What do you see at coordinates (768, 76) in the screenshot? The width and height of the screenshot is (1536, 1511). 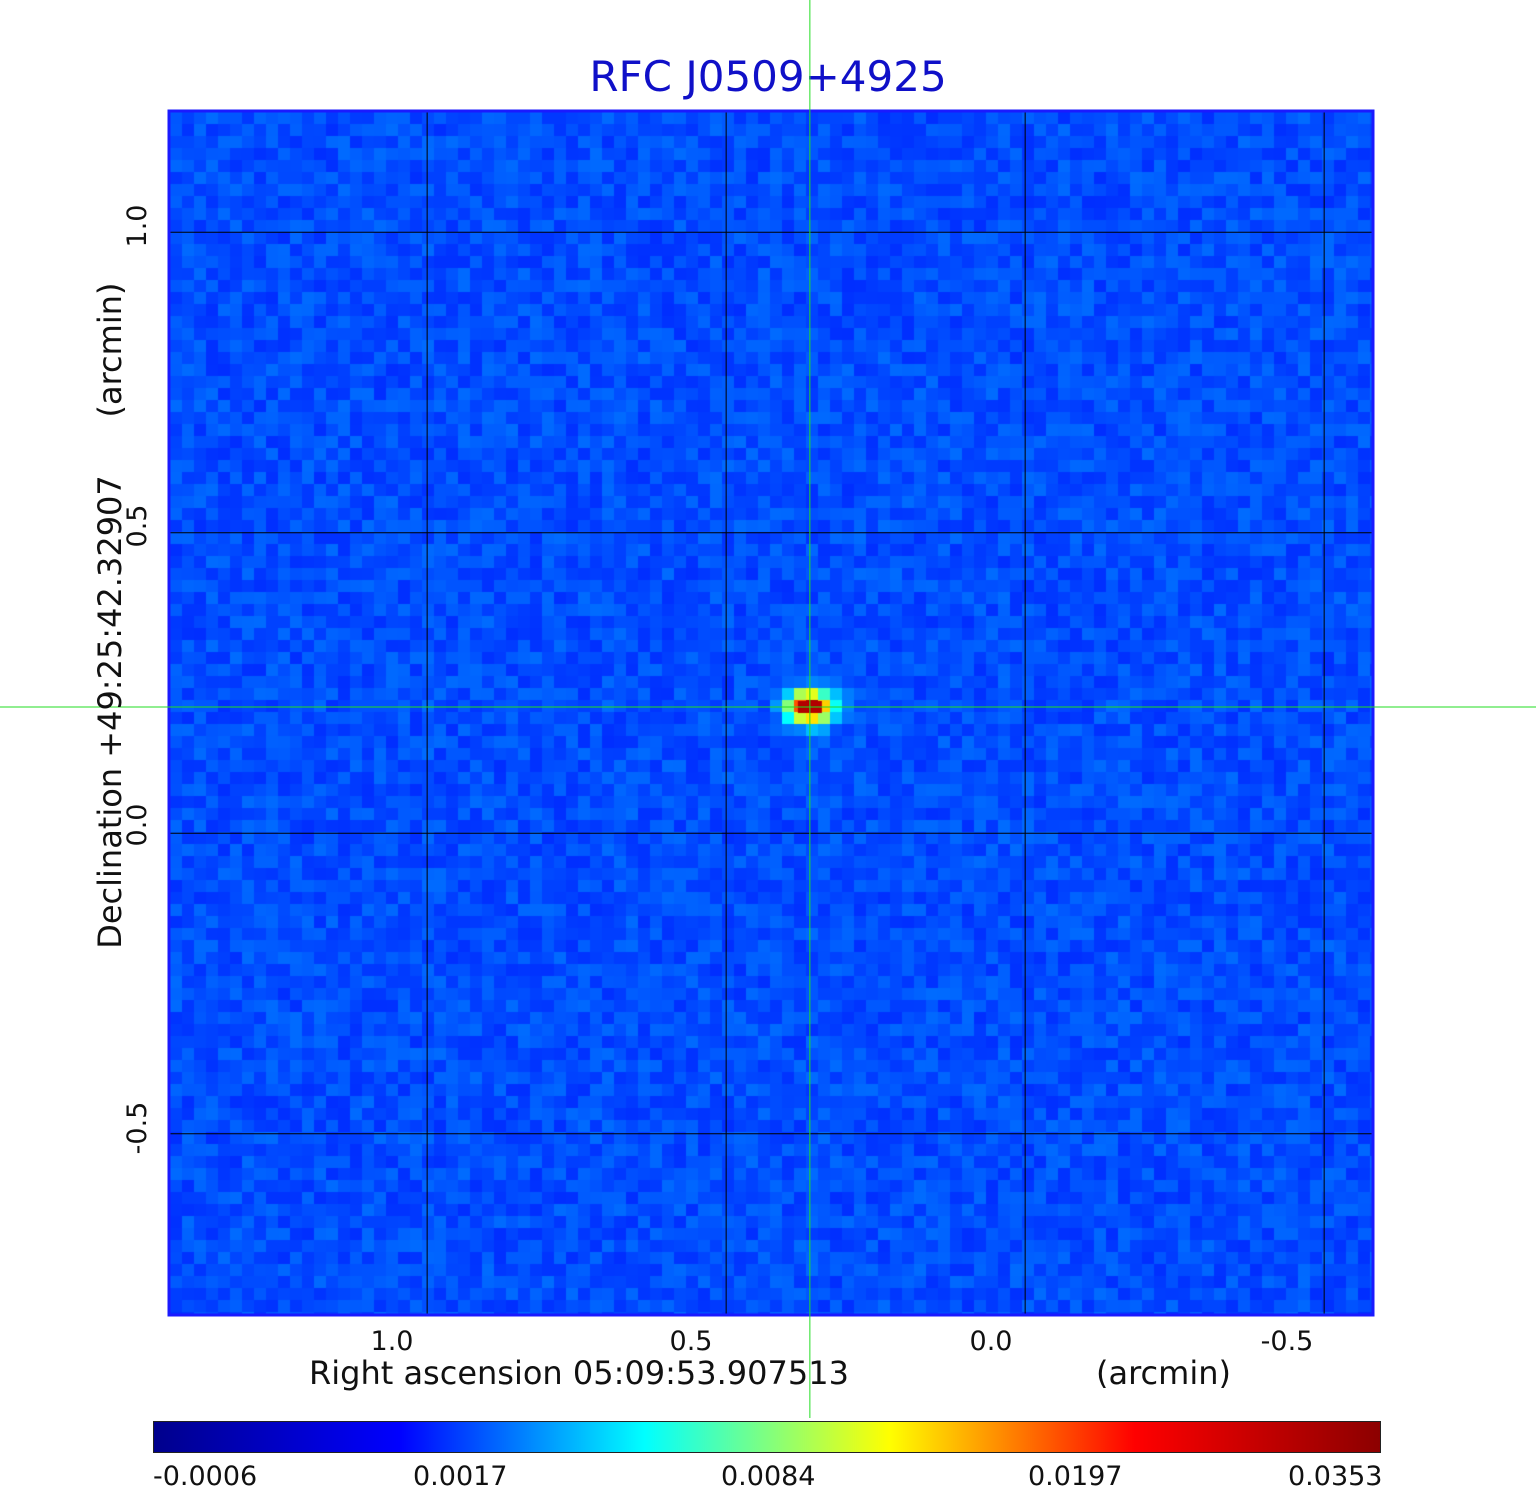 I see `chart-title: RFC J0509+4925` at bounding box center [768, 76].